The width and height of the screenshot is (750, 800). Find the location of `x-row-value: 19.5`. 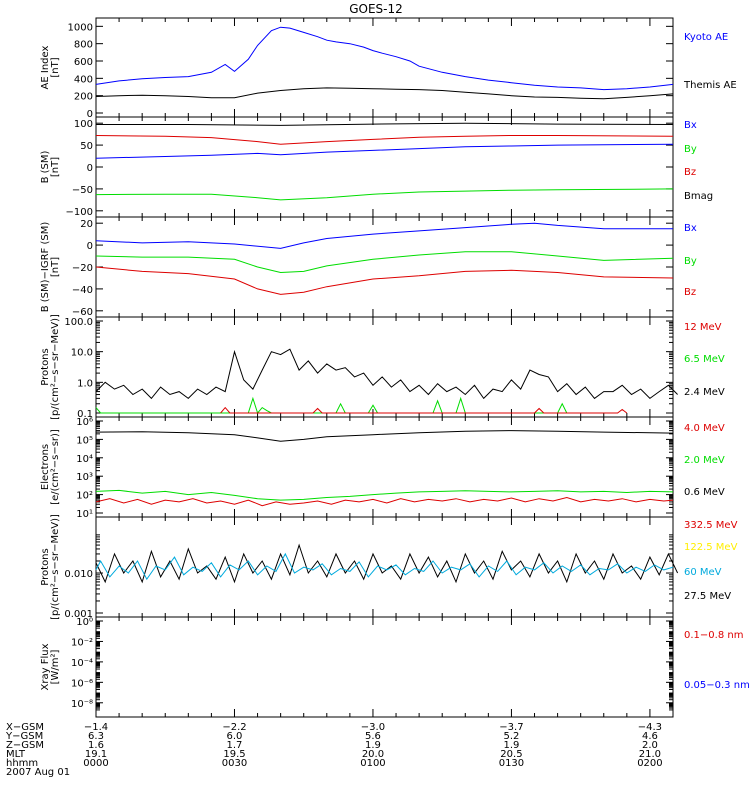

x-row-value: 19.5 is located at coordinates (234, 754).